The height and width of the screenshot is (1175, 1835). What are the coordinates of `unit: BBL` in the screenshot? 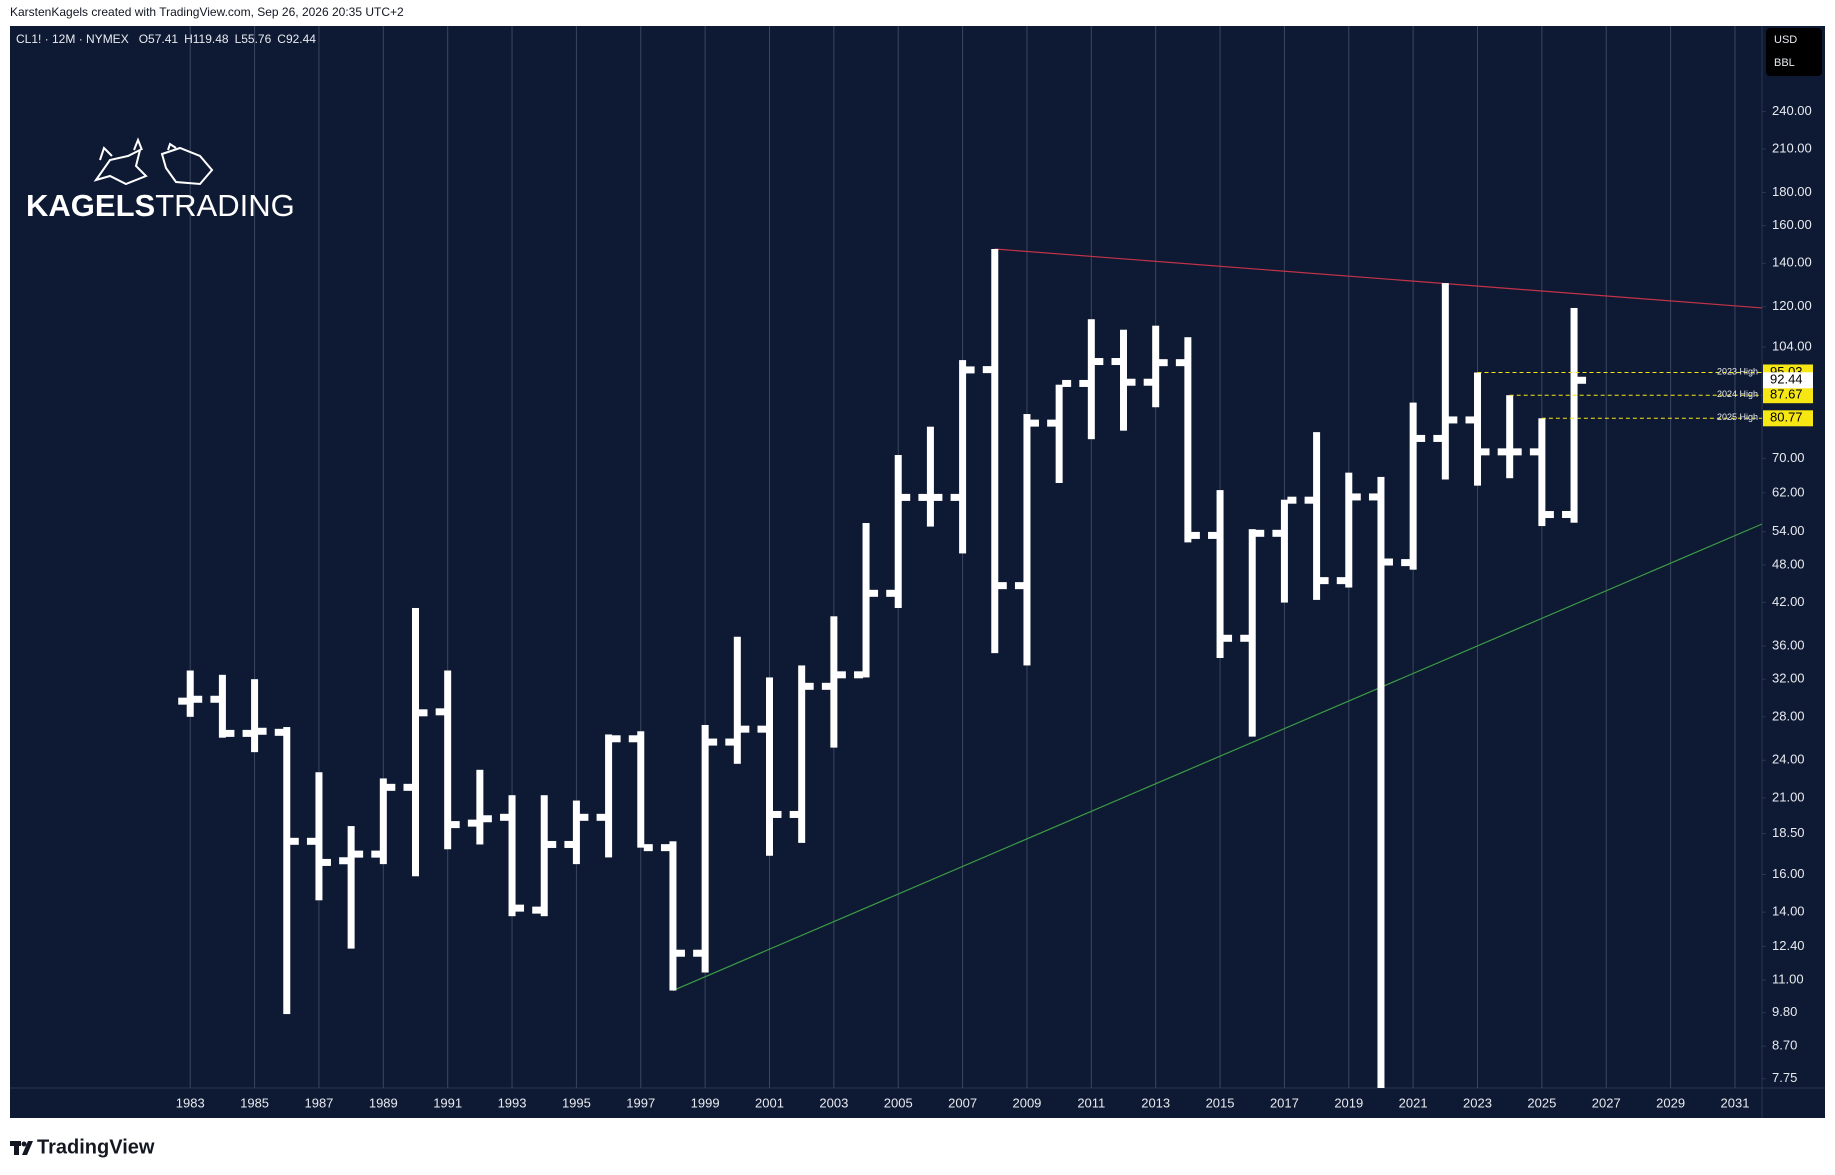 It's located at (1784, 63).